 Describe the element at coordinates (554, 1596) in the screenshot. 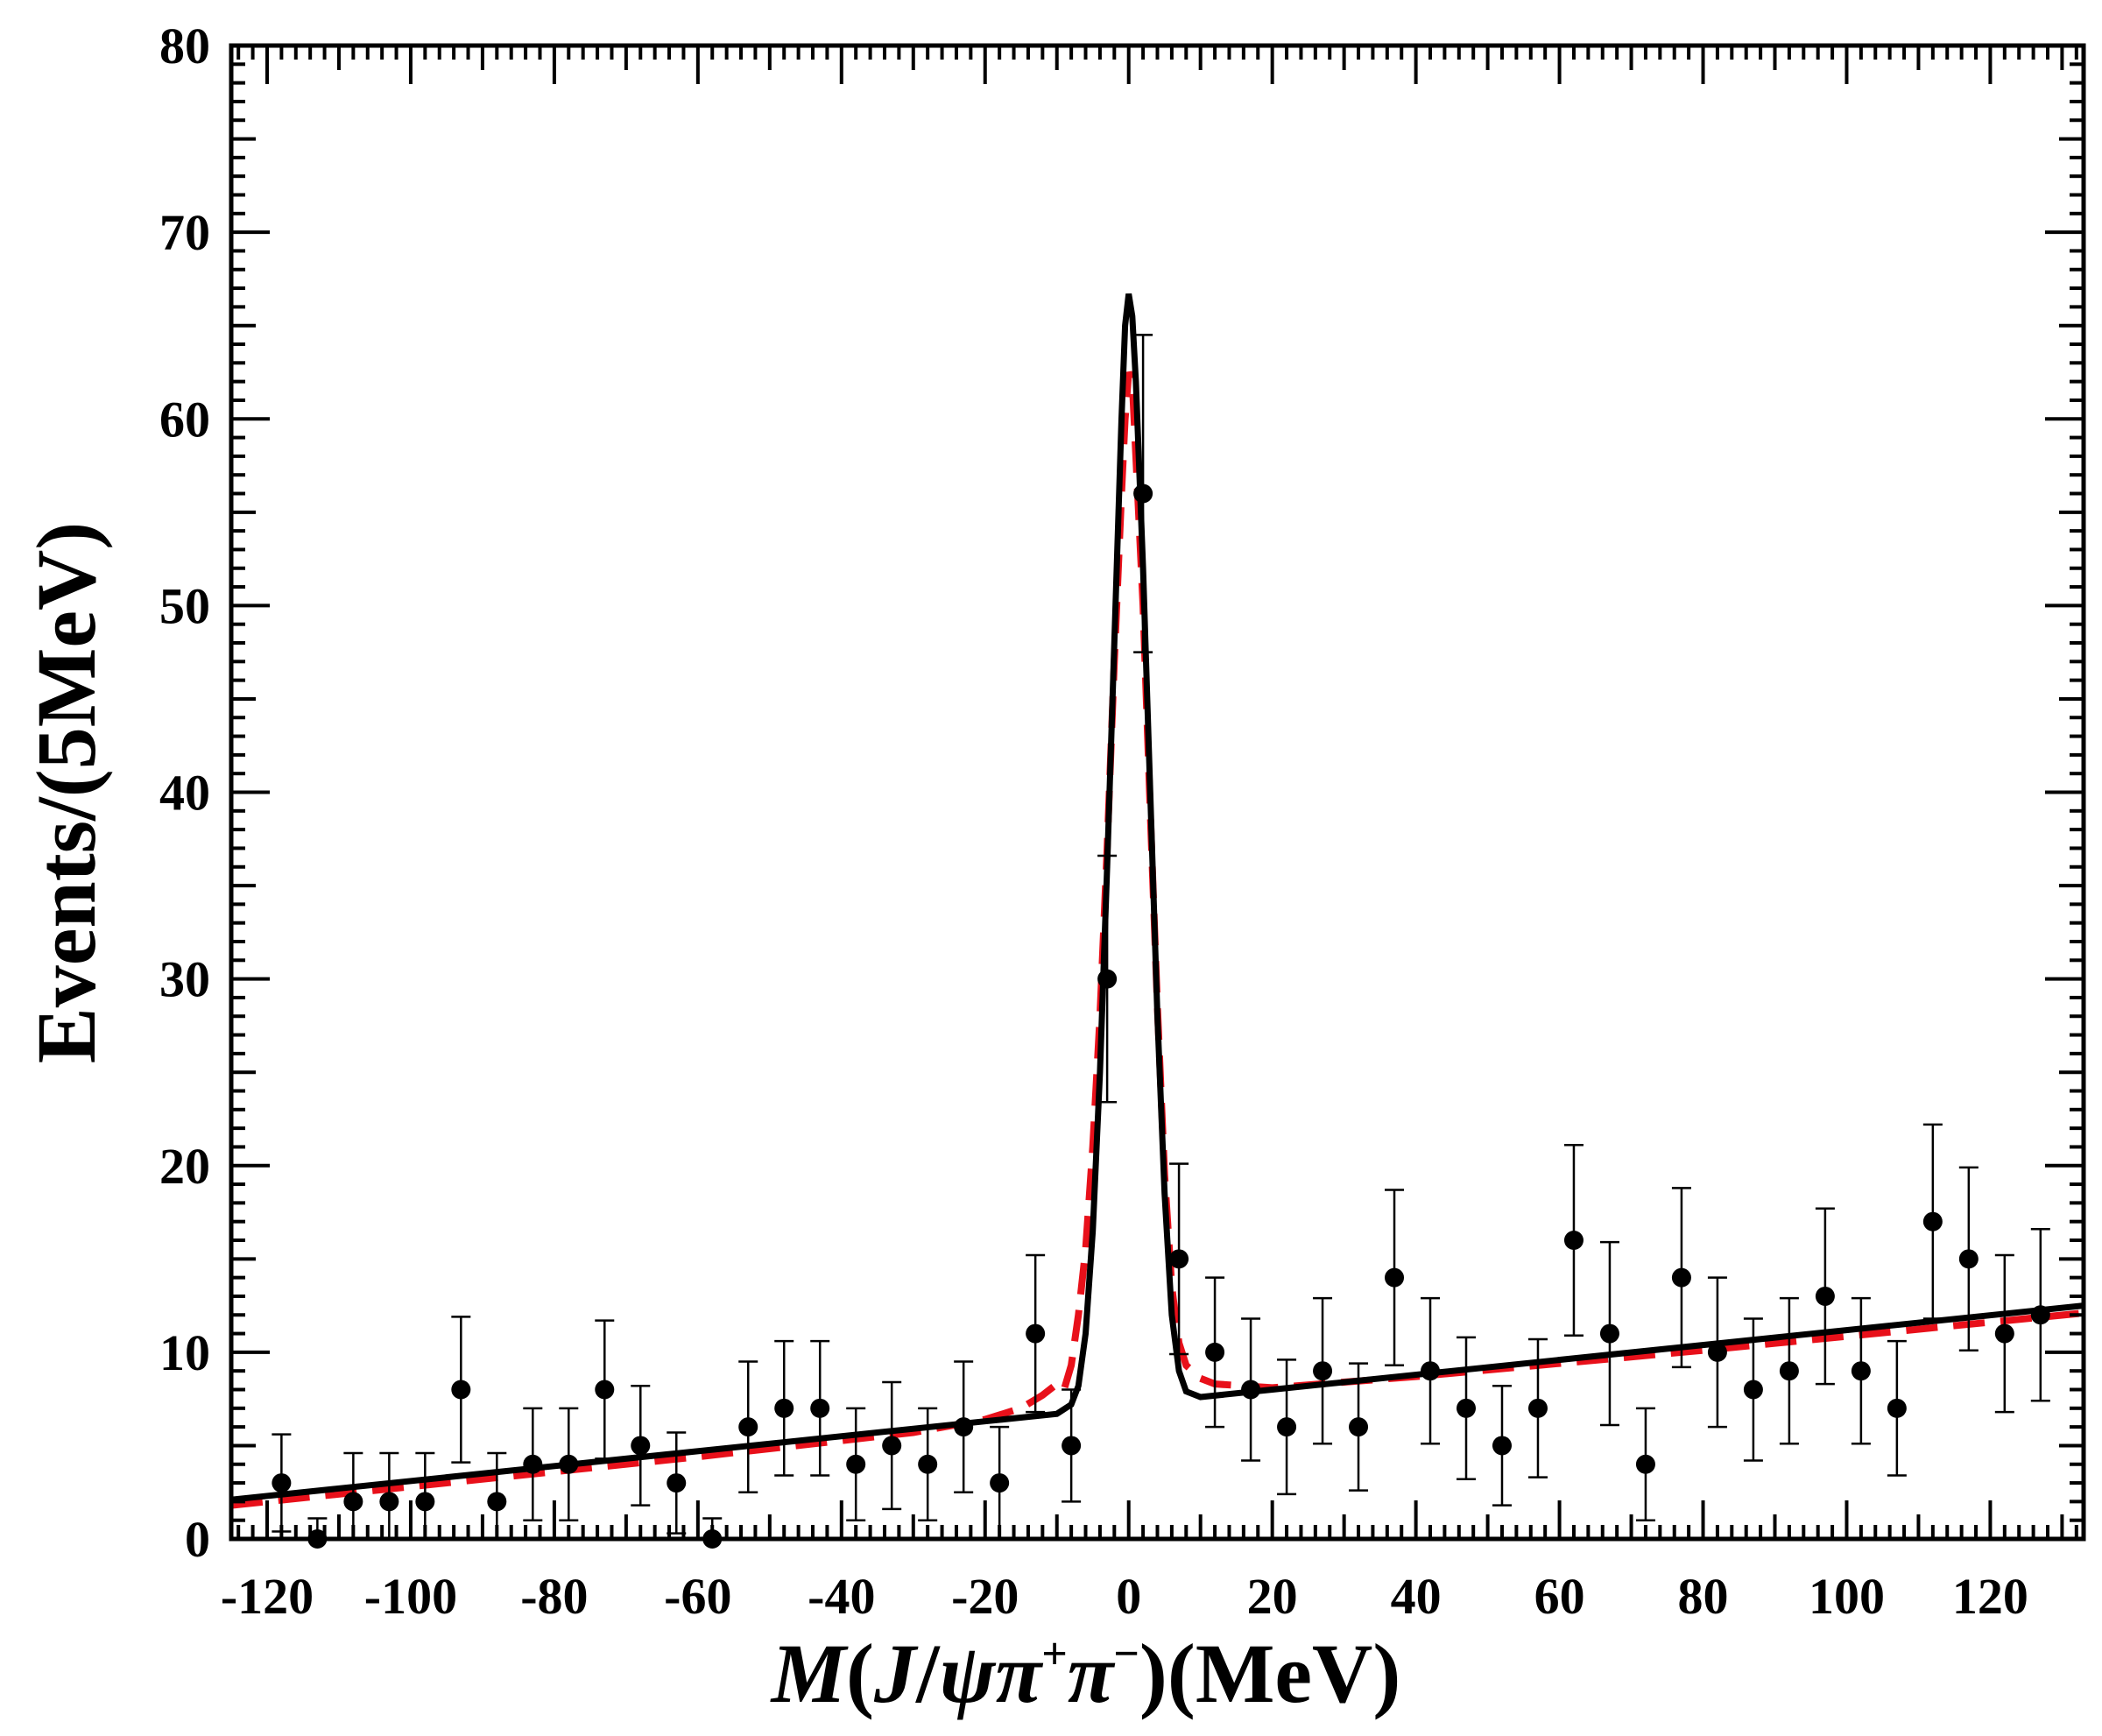

I see `x-tick-label: -80` at that location.